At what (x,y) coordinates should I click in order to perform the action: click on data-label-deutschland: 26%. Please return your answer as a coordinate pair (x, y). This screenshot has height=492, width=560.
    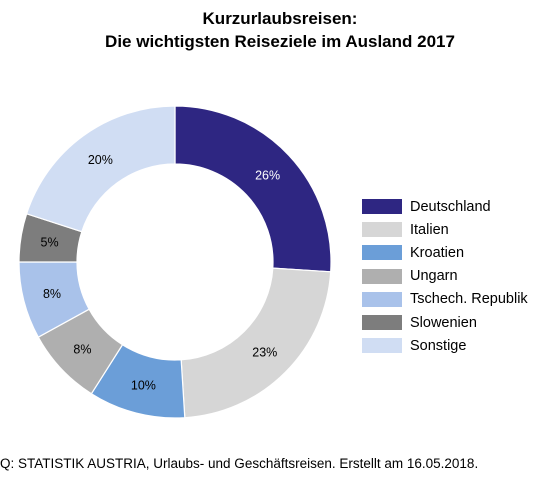
    Looking at the image, I should click on (267, 176).